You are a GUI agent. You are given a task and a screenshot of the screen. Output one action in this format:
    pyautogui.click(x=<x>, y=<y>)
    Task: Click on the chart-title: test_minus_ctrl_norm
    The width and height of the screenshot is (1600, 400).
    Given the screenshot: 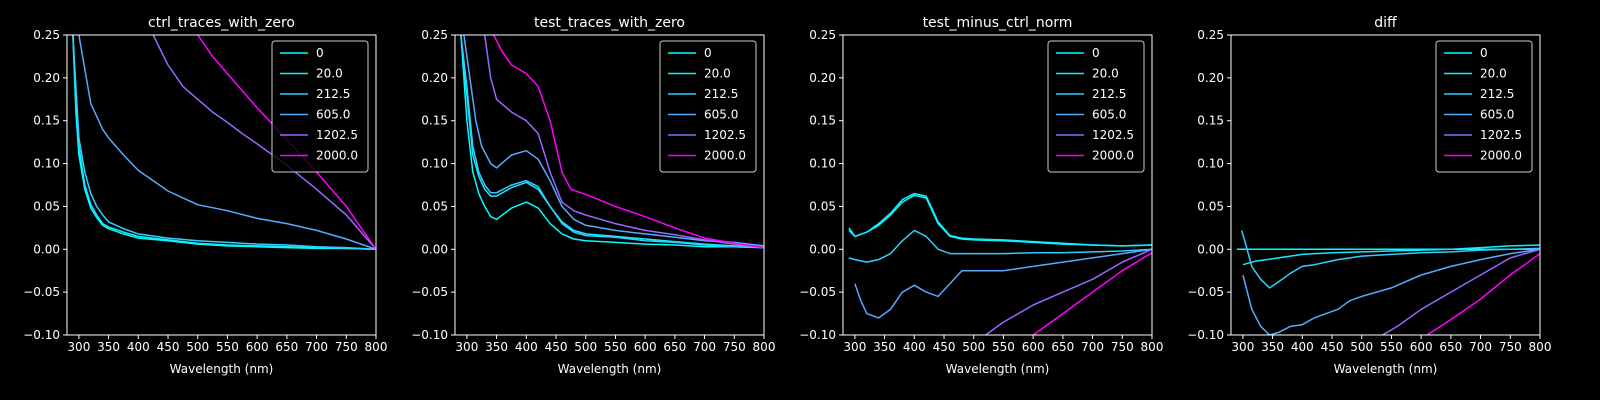 What is the action you would take?
    pyautogui.click(x=998, y=23)
    